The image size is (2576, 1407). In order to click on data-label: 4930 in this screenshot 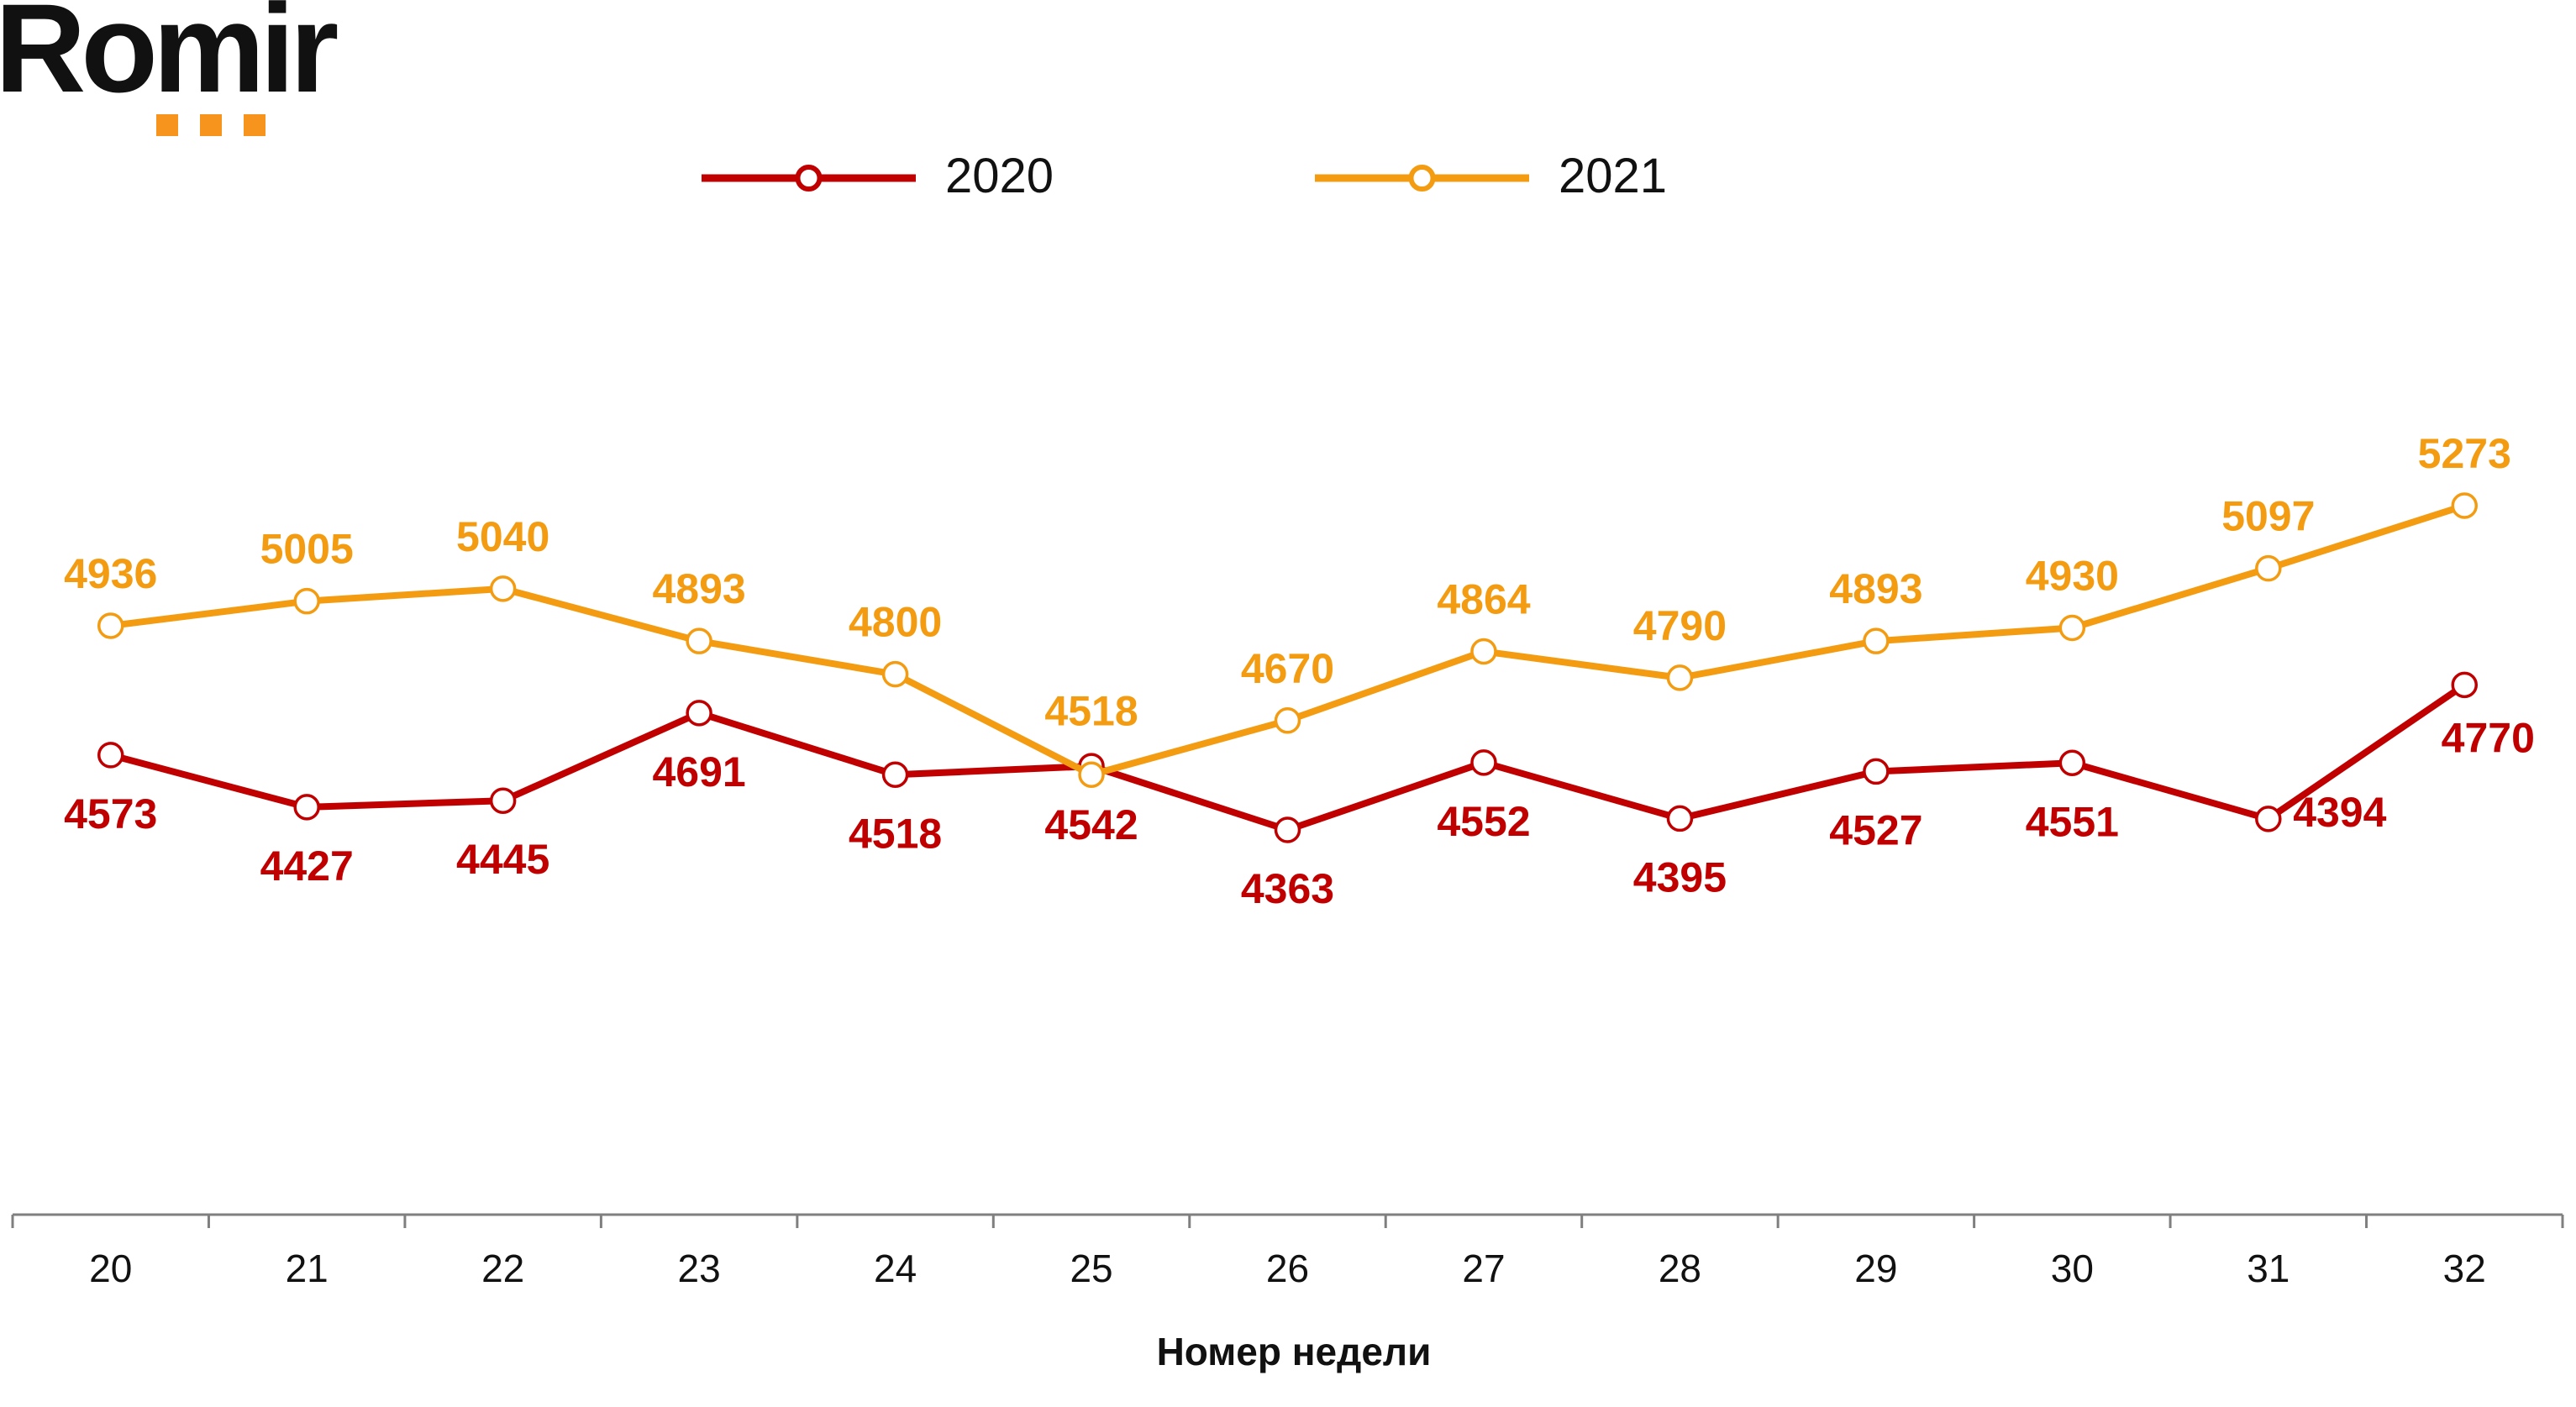, I will do `click(2072, 575)`.